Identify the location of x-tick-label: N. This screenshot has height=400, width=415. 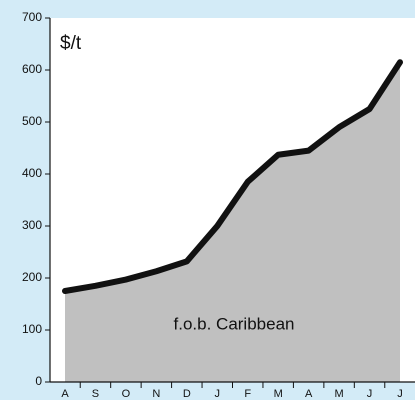
(156, 394).